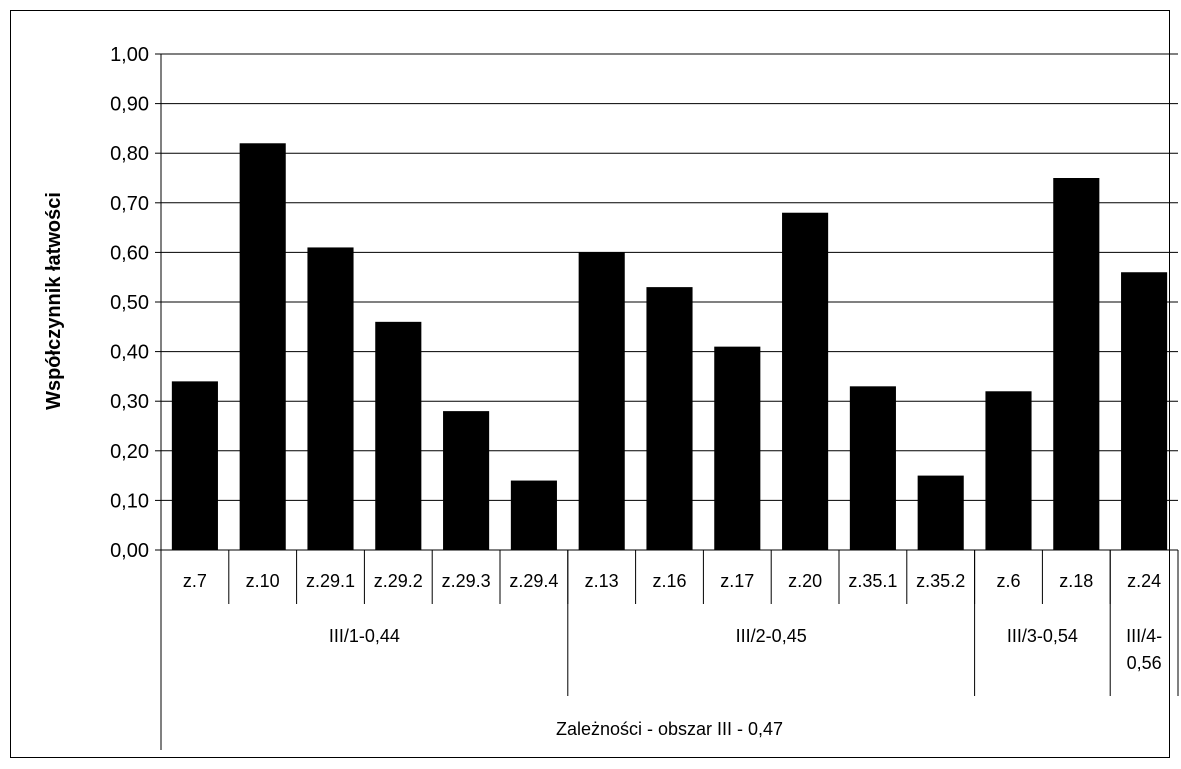 Image resolution: width=1181 pixels, height=769 pixels. I want to click on y-tick-label: 0,30, so click(129, 402).